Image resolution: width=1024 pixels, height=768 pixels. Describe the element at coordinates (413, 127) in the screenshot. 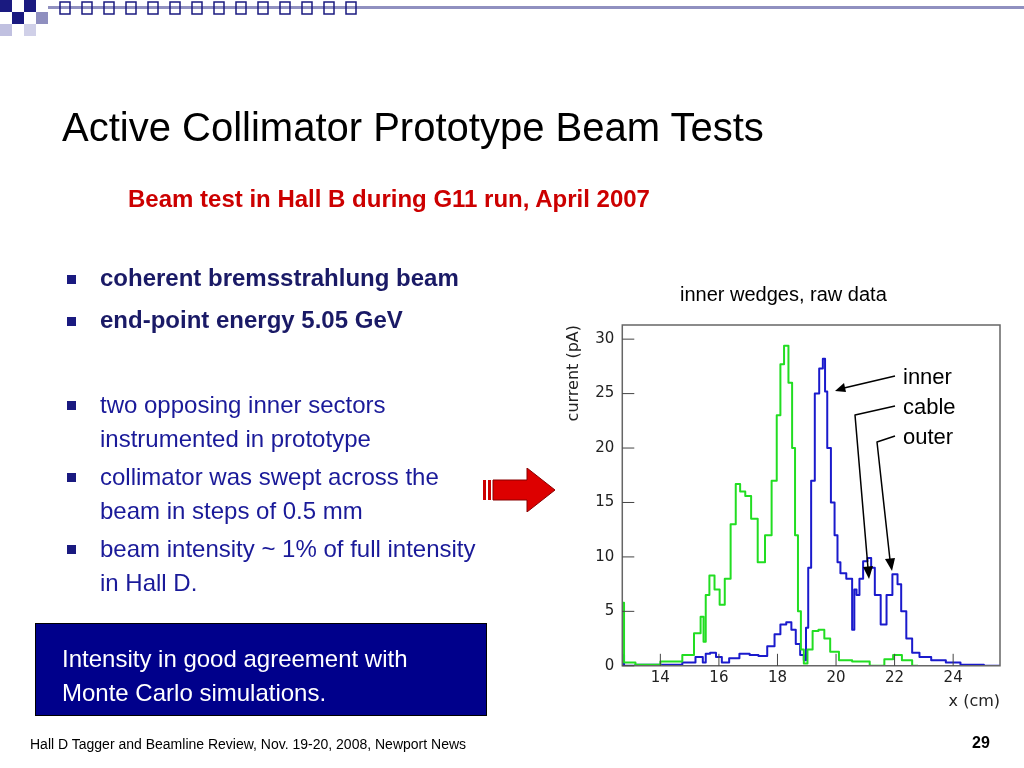

I see `chart-title: Active Collimator Prototype Beam Tests` at that location.